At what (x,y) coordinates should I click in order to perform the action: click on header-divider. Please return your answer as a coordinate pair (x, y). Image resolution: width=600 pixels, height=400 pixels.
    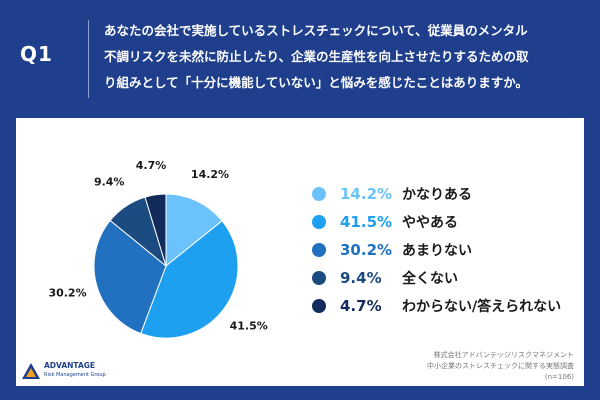
    Looking at the image, I should click on (88, 59).